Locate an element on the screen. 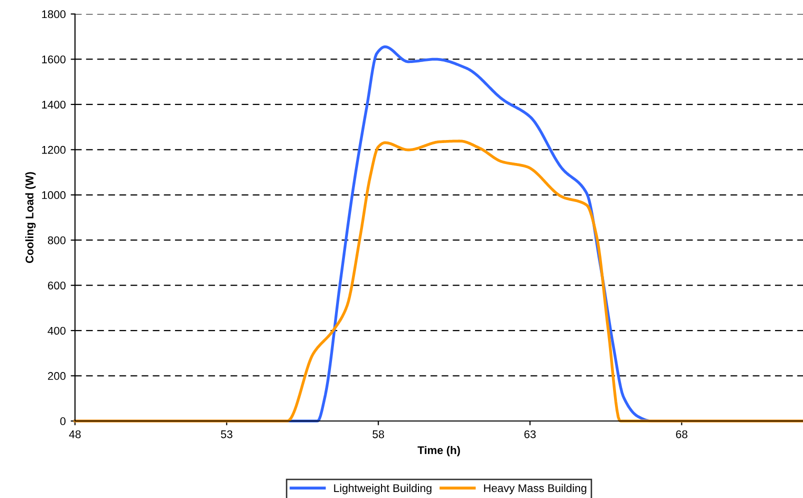 The width and height of the screenshot is (803, 498). y-tick-label: 400 is located at coordinates (57, 330).